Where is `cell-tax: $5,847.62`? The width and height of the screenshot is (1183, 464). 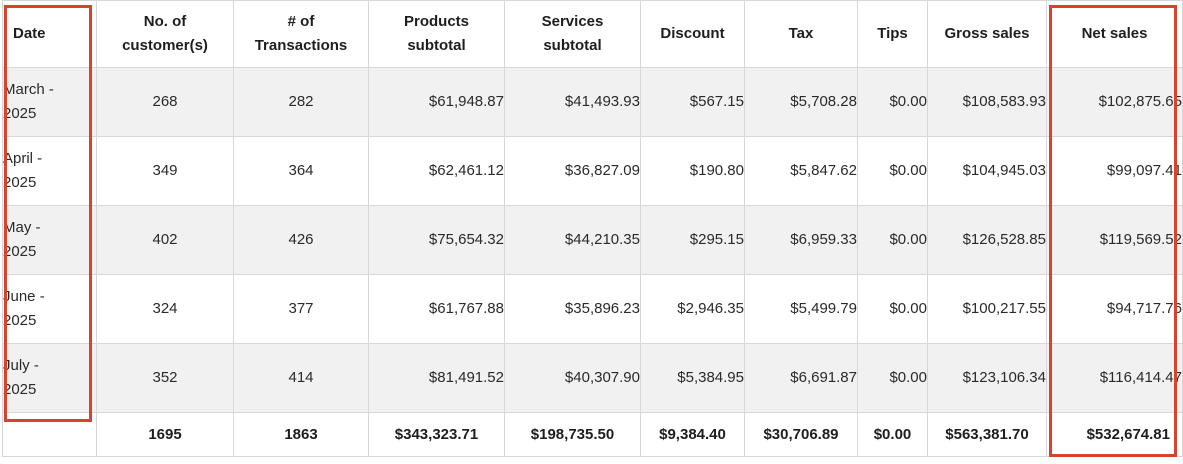 cell-tax: $5,847.62 is located at coordinates (801, 171).